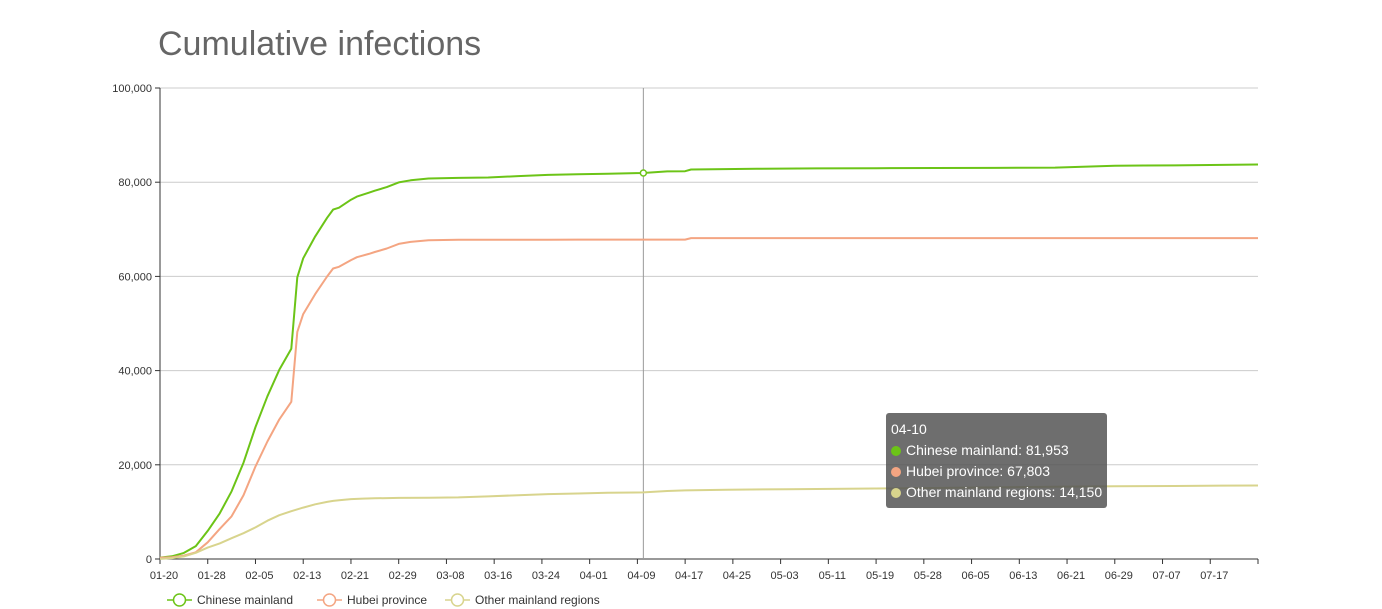 The width and height of the screenshot is (1382, 609). Describe the element at coordinates (135, 466) in the screenshot. I see `y-tick-label: 20,000` at that location.